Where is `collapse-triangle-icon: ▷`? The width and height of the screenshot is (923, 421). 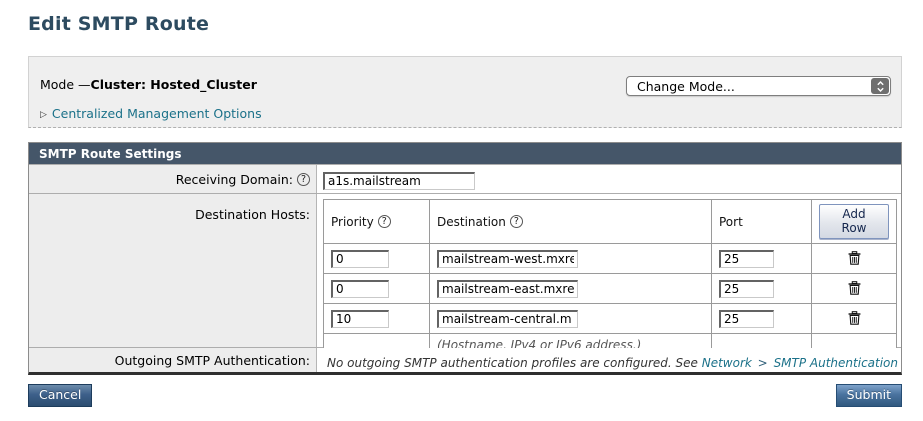
collapse-triangle-icon: ▷ is located at coordinates (43, 115).